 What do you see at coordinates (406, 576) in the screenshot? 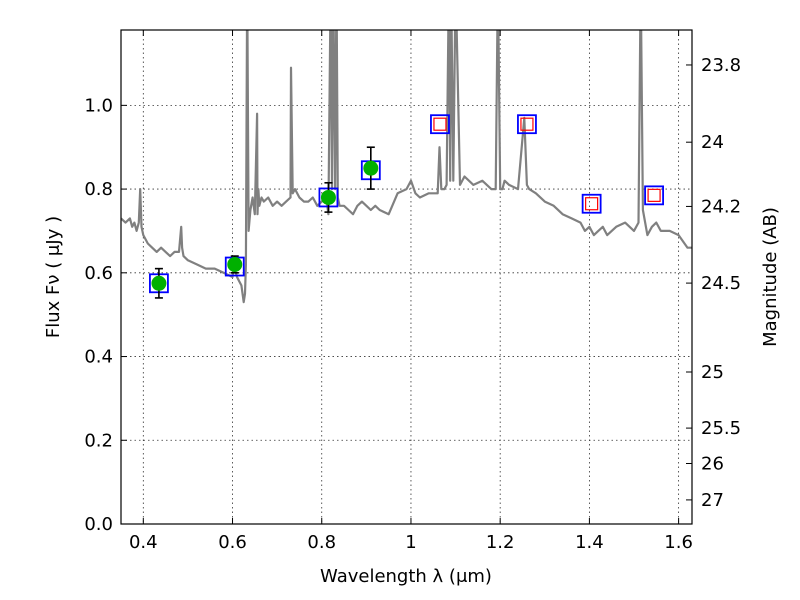
I see `x-axis-title: Wavelength λ (μm)` at bounding box center [406, 576].